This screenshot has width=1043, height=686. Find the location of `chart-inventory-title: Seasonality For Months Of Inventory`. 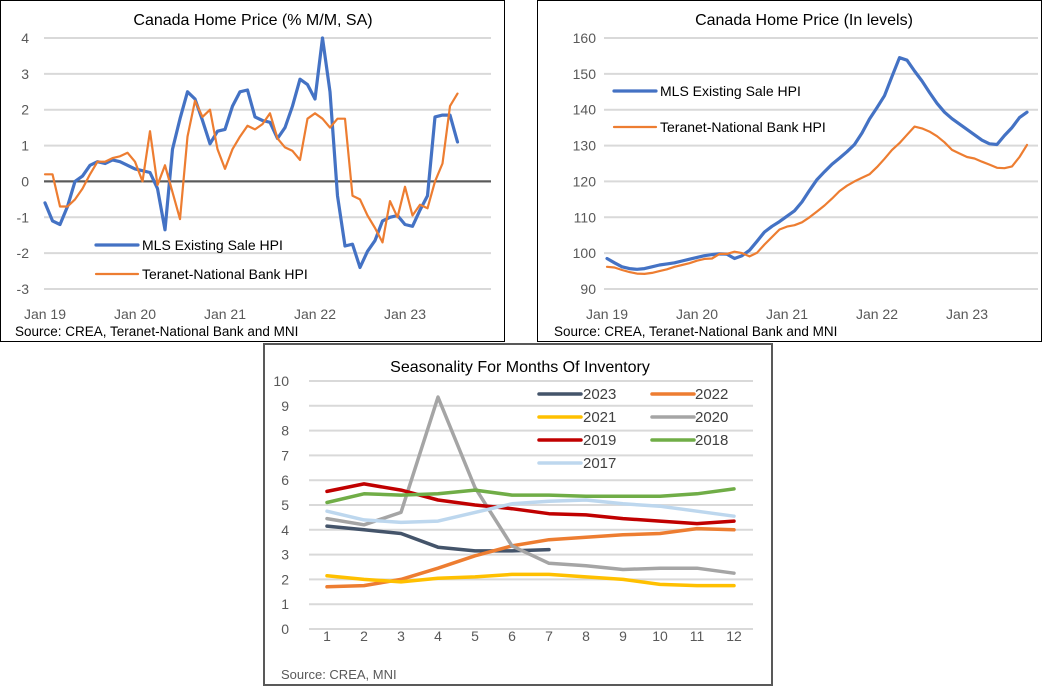

chart-inventory-title: Seasonality For Months Of Inventory is located at coordinates (520, 367).